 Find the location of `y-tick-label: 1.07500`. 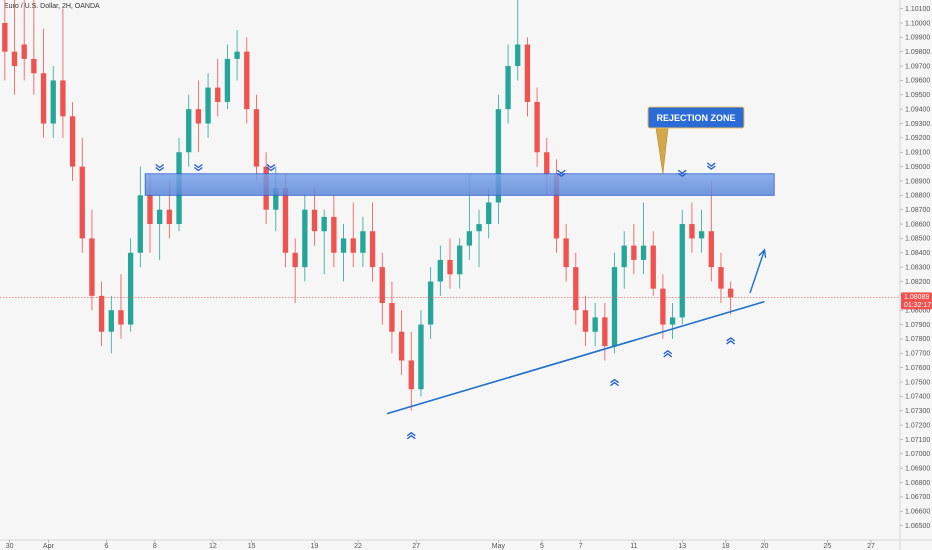

y-tick-label: 1.07500 is located at coordinates (917, 382).